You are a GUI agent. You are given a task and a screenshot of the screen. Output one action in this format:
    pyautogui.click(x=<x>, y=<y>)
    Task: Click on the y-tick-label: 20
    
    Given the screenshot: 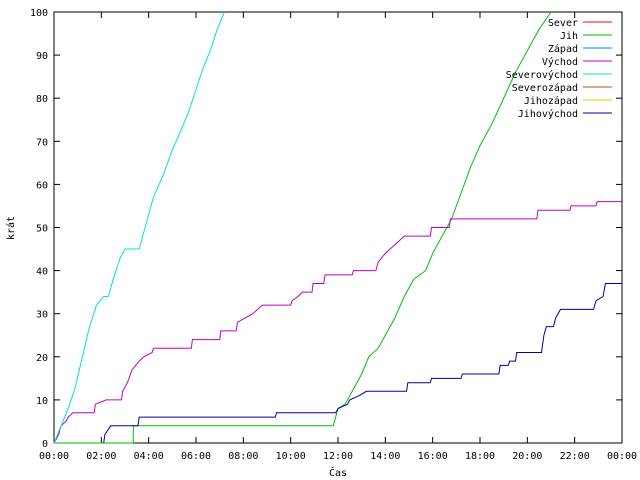 What is the action you would take?
    pyautogui.click(x=42, y=358)
    